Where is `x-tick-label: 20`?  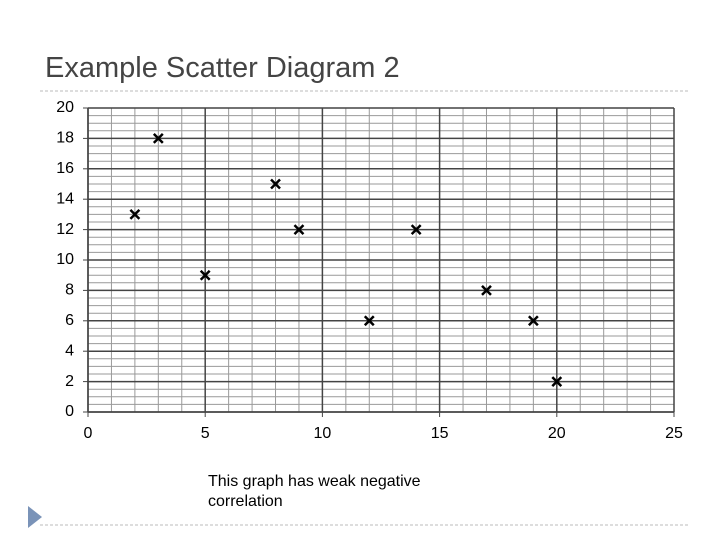
x-tick-label: 20 is located at coordinates (557, 433).